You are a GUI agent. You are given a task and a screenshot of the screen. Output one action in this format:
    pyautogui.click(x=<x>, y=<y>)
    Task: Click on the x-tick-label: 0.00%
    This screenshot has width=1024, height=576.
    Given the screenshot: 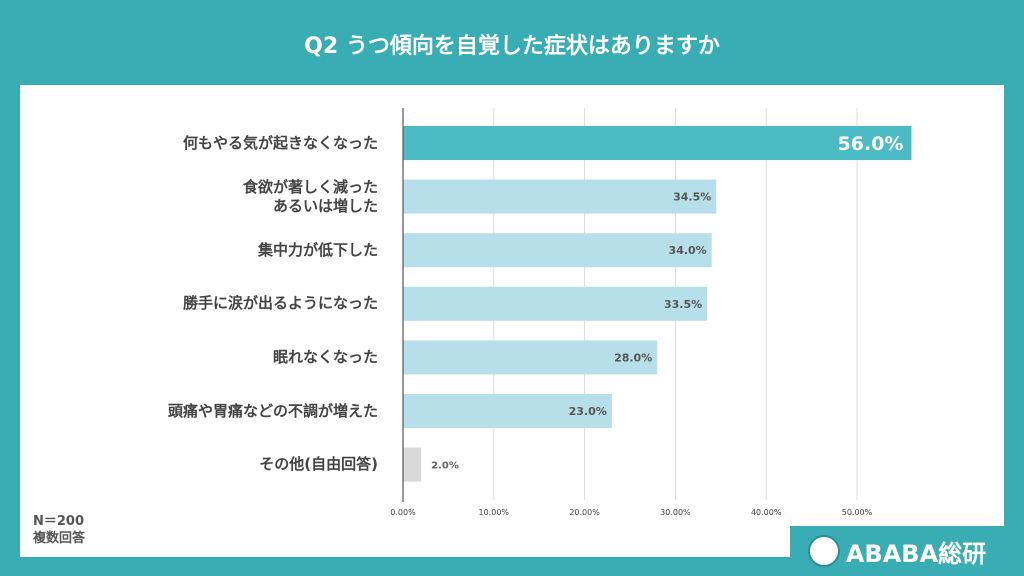 What is the action you would take?
    pyautogui.click(x=403, y=512)
    